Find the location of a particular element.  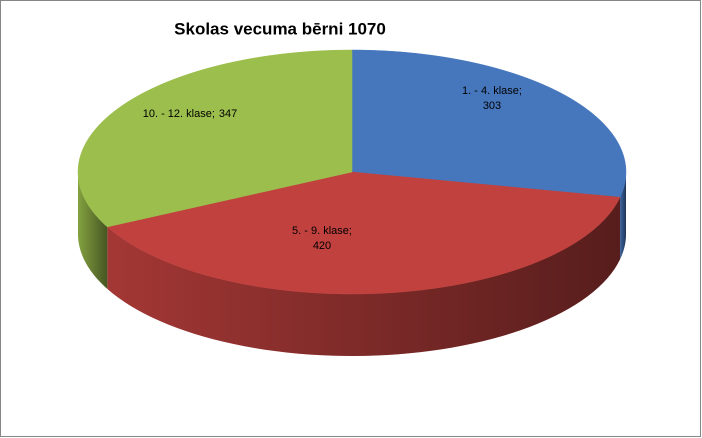

data-label: 10. - 12. klase; 347 is located at coordinates (190, 114).